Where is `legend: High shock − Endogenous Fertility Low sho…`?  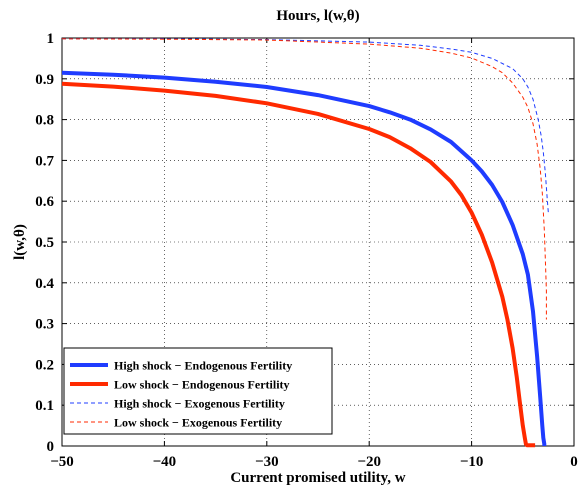 legend: High shock − Endogenous Fertility Low sho… is located at coordinates (198, 391).